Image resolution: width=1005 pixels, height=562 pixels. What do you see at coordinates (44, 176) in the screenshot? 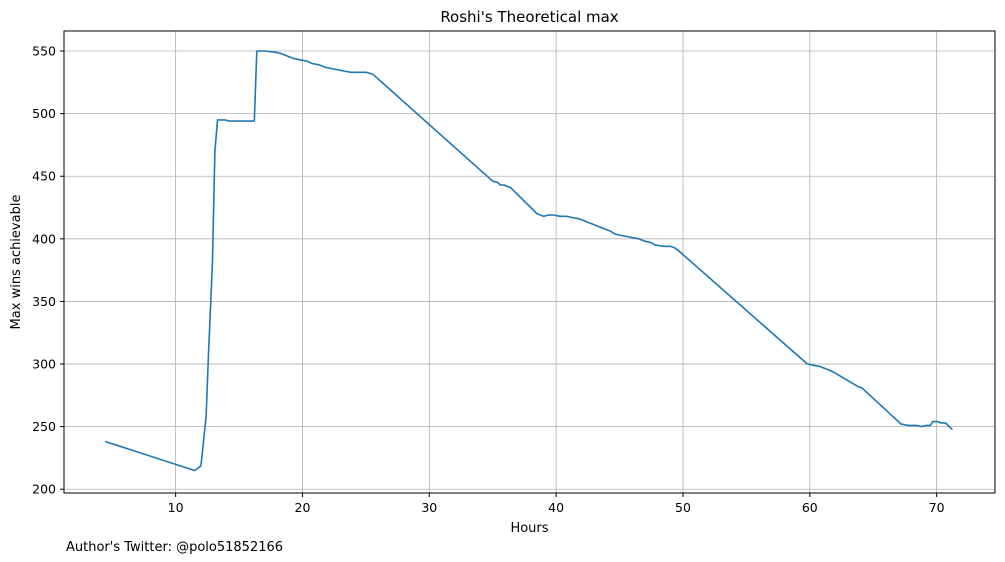
I see `y-tick-label: 450` at bounding box center [44, 176].